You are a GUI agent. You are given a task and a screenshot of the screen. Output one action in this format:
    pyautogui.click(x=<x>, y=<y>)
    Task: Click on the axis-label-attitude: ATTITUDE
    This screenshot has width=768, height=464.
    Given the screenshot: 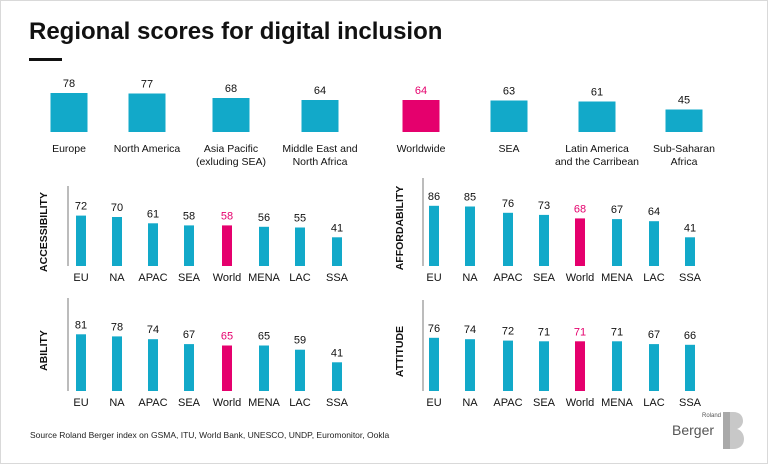 What is the action you would take?
    pyautogui.click(x=400, y=351)
    